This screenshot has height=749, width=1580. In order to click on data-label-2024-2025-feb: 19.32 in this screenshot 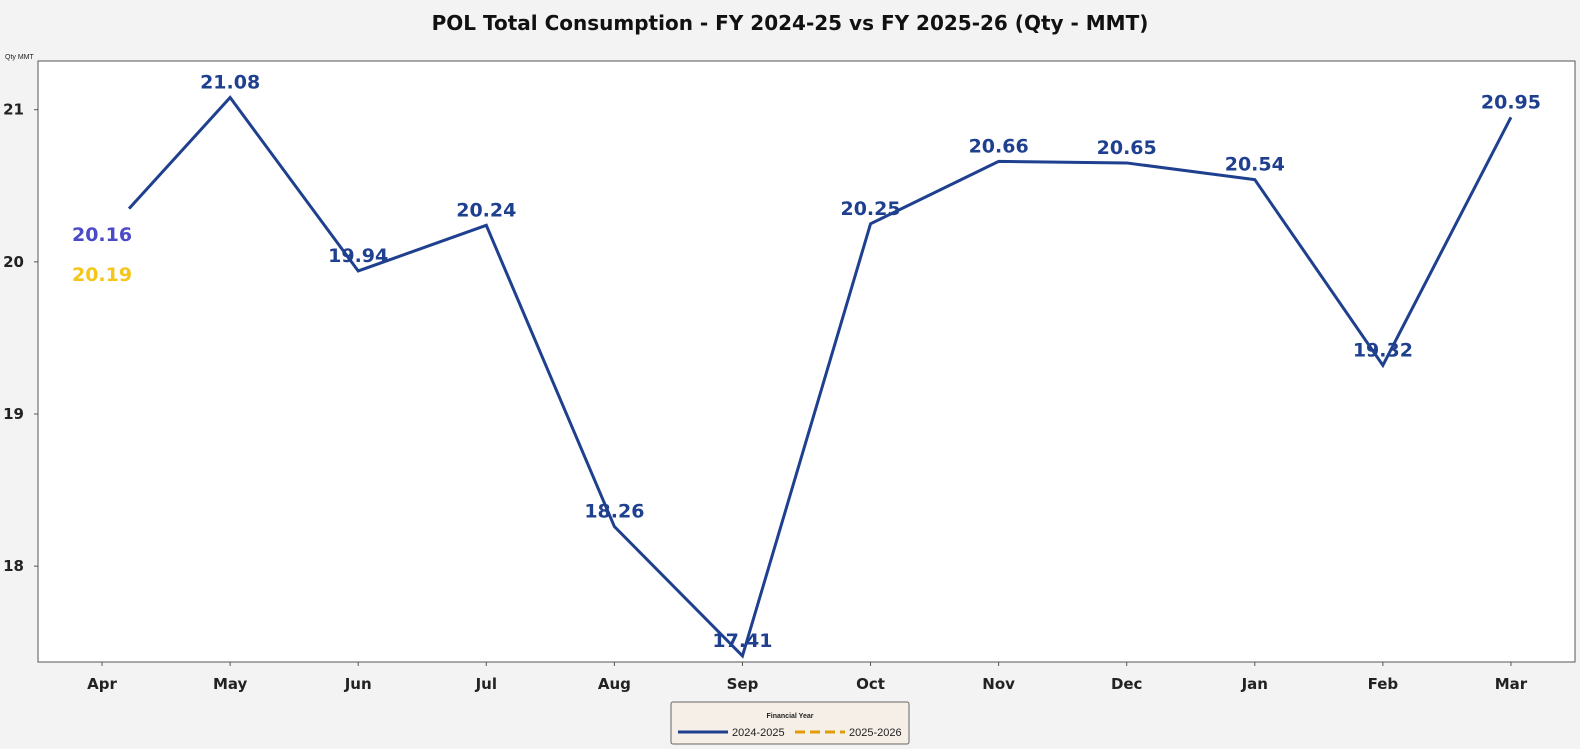, I will do `click(1383, 350)`.